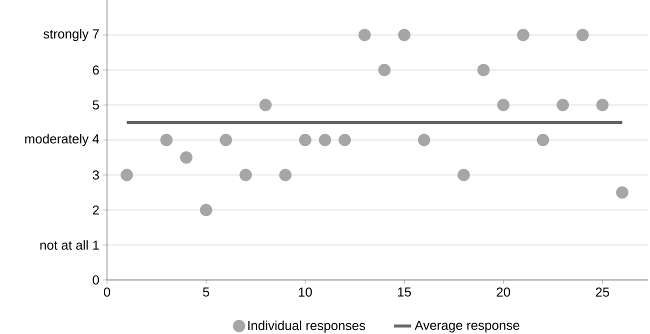  What do you see at coordinates (305, 292) in the screenshot?
I see `x-tick-label: 10` at bounding box center [305, 292].